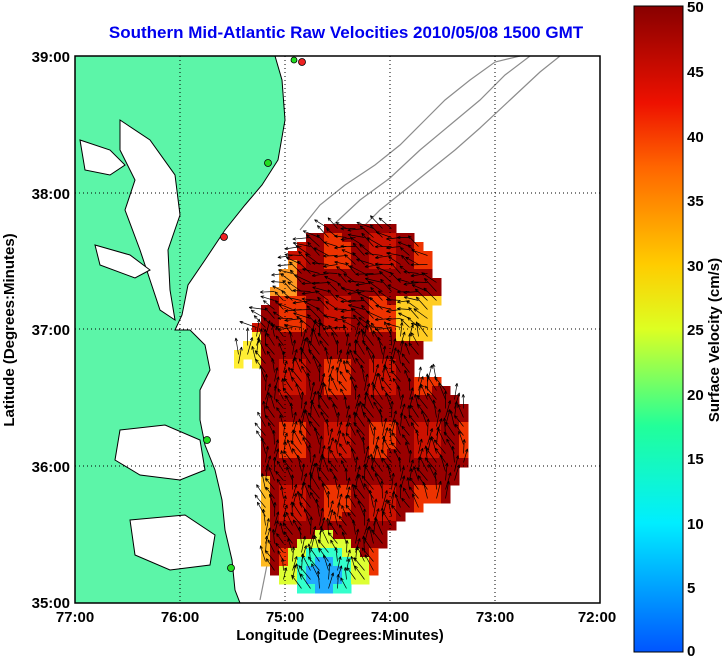 The width and height of the screenshot is (724, 659). Describe the element at coordinates (207, 440) in the screenshot. I see `station-marker` at that location.